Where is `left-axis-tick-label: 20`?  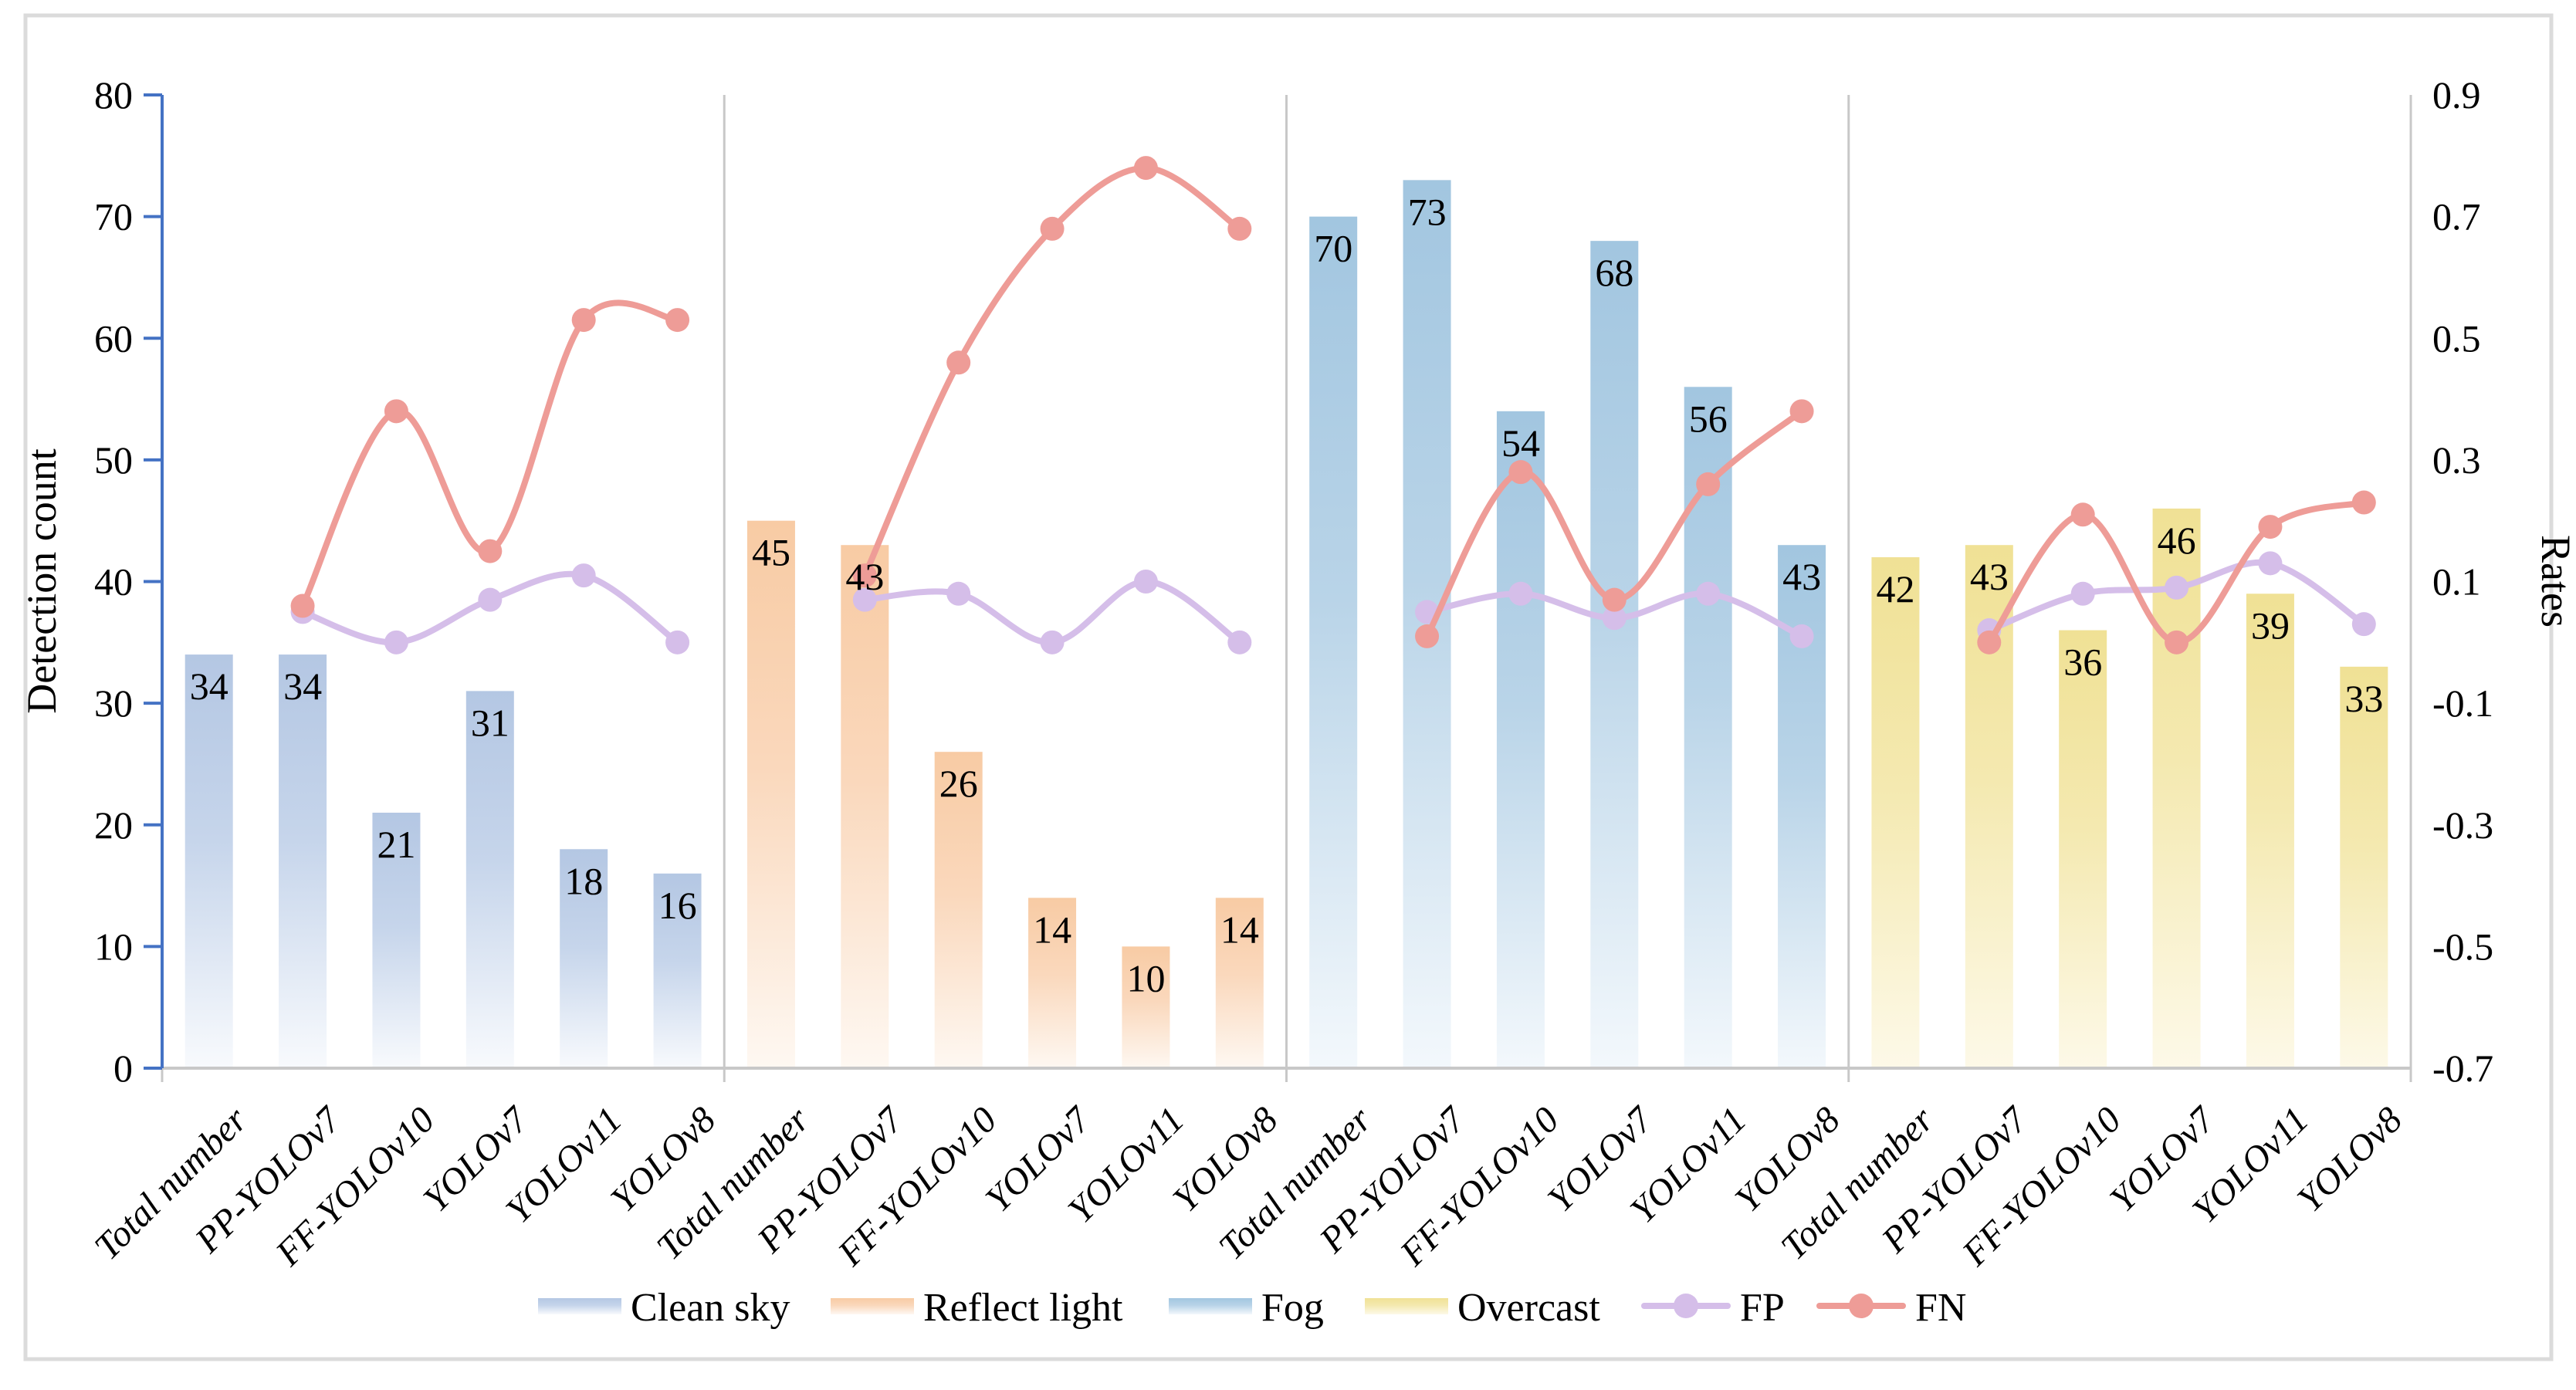 left-axis-tick-label: 20 is located at coordinates (113, 825).